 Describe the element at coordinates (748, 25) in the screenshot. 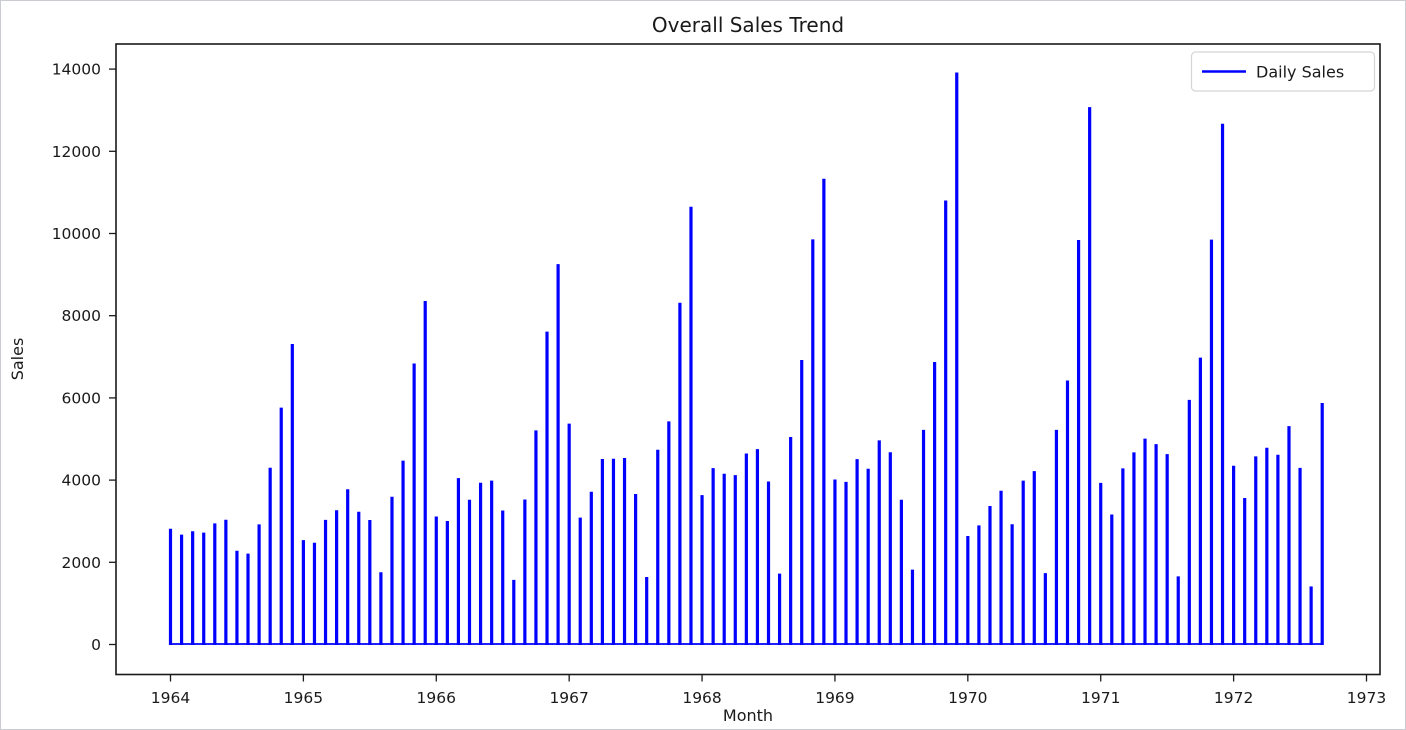

I see `chart-title: Overall Sales Trend` at that location.